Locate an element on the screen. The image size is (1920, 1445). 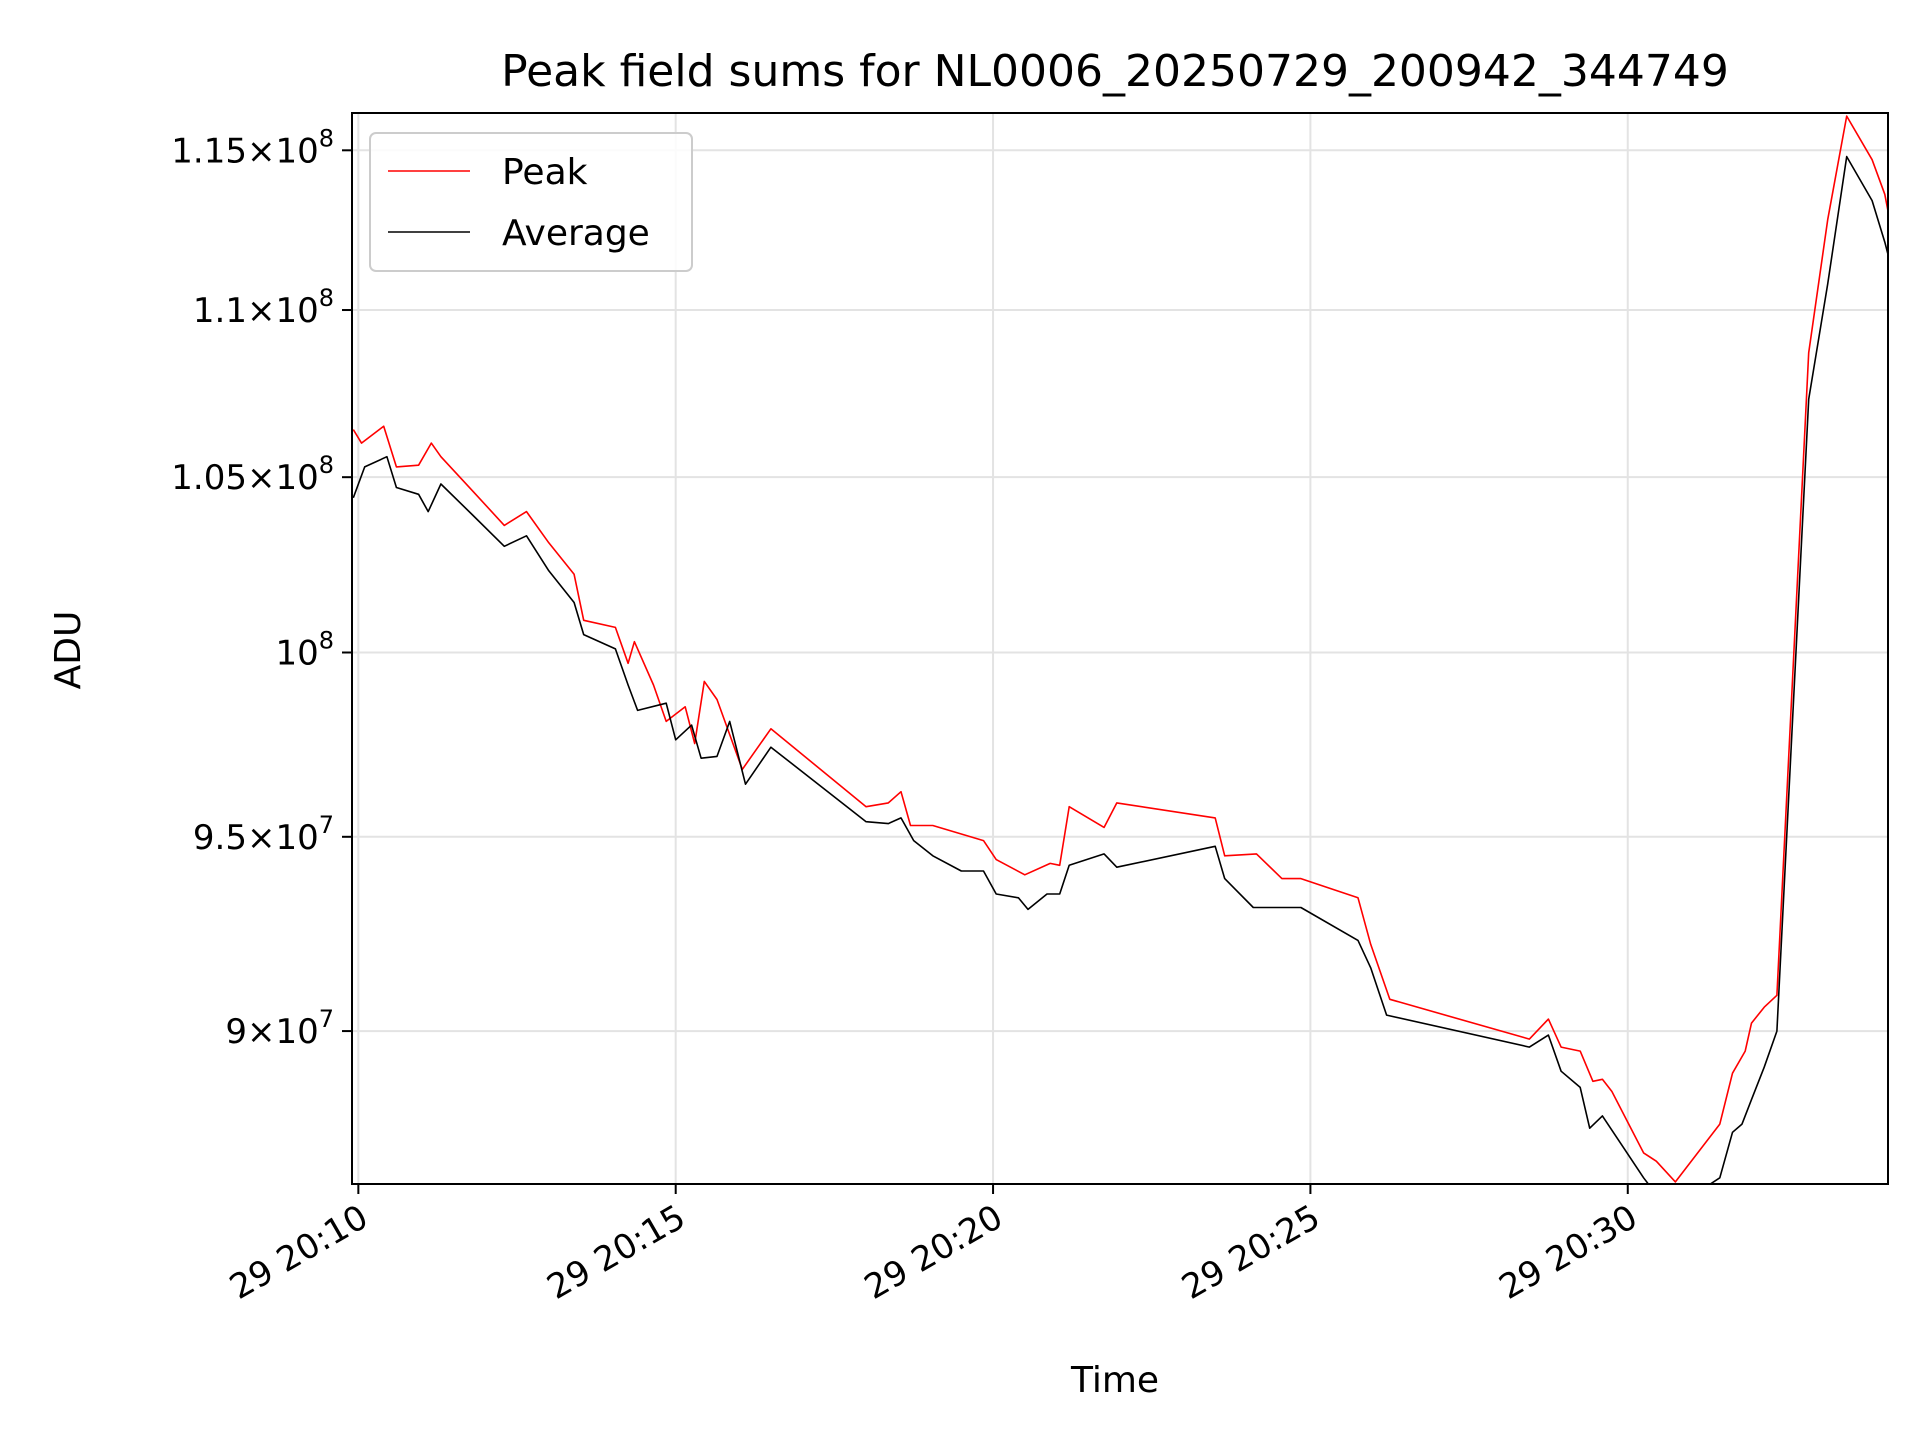
legend-box is located at coordinates (531, 202).